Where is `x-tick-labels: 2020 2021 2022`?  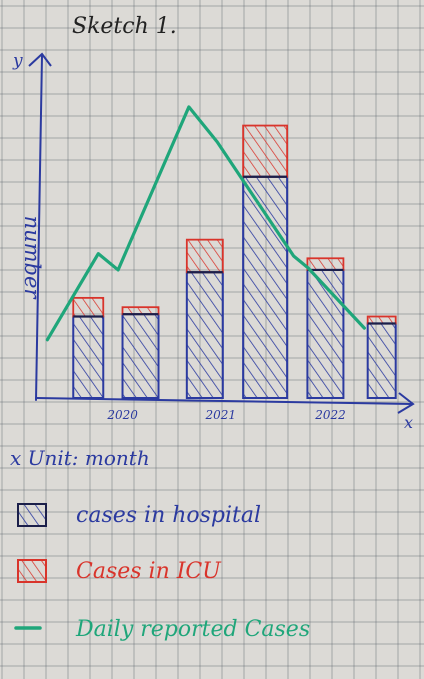
x-tick-labels: 2020 2021 2022 is located at coordinates (225, 415).